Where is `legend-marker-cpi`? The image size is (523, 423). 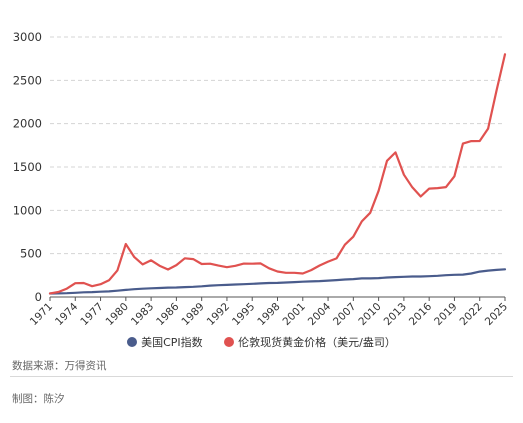
legend-marker-cpi is located at coordinates (132, 342).